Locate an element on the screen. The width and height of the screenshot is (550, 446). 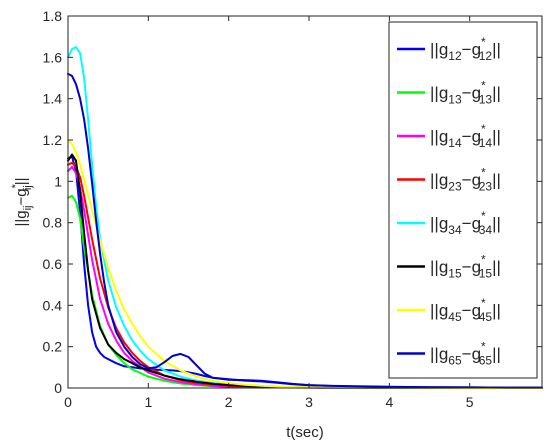
y-label-base: ||g is located at coordinates (21, 218).